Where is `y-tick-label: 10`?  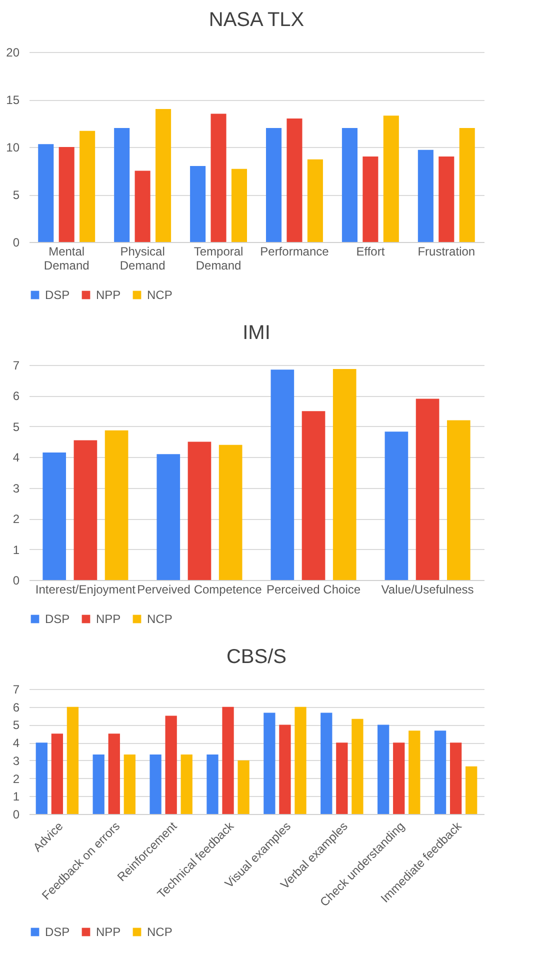
y-tick-label: 10 is located at coordinates (13, 147).